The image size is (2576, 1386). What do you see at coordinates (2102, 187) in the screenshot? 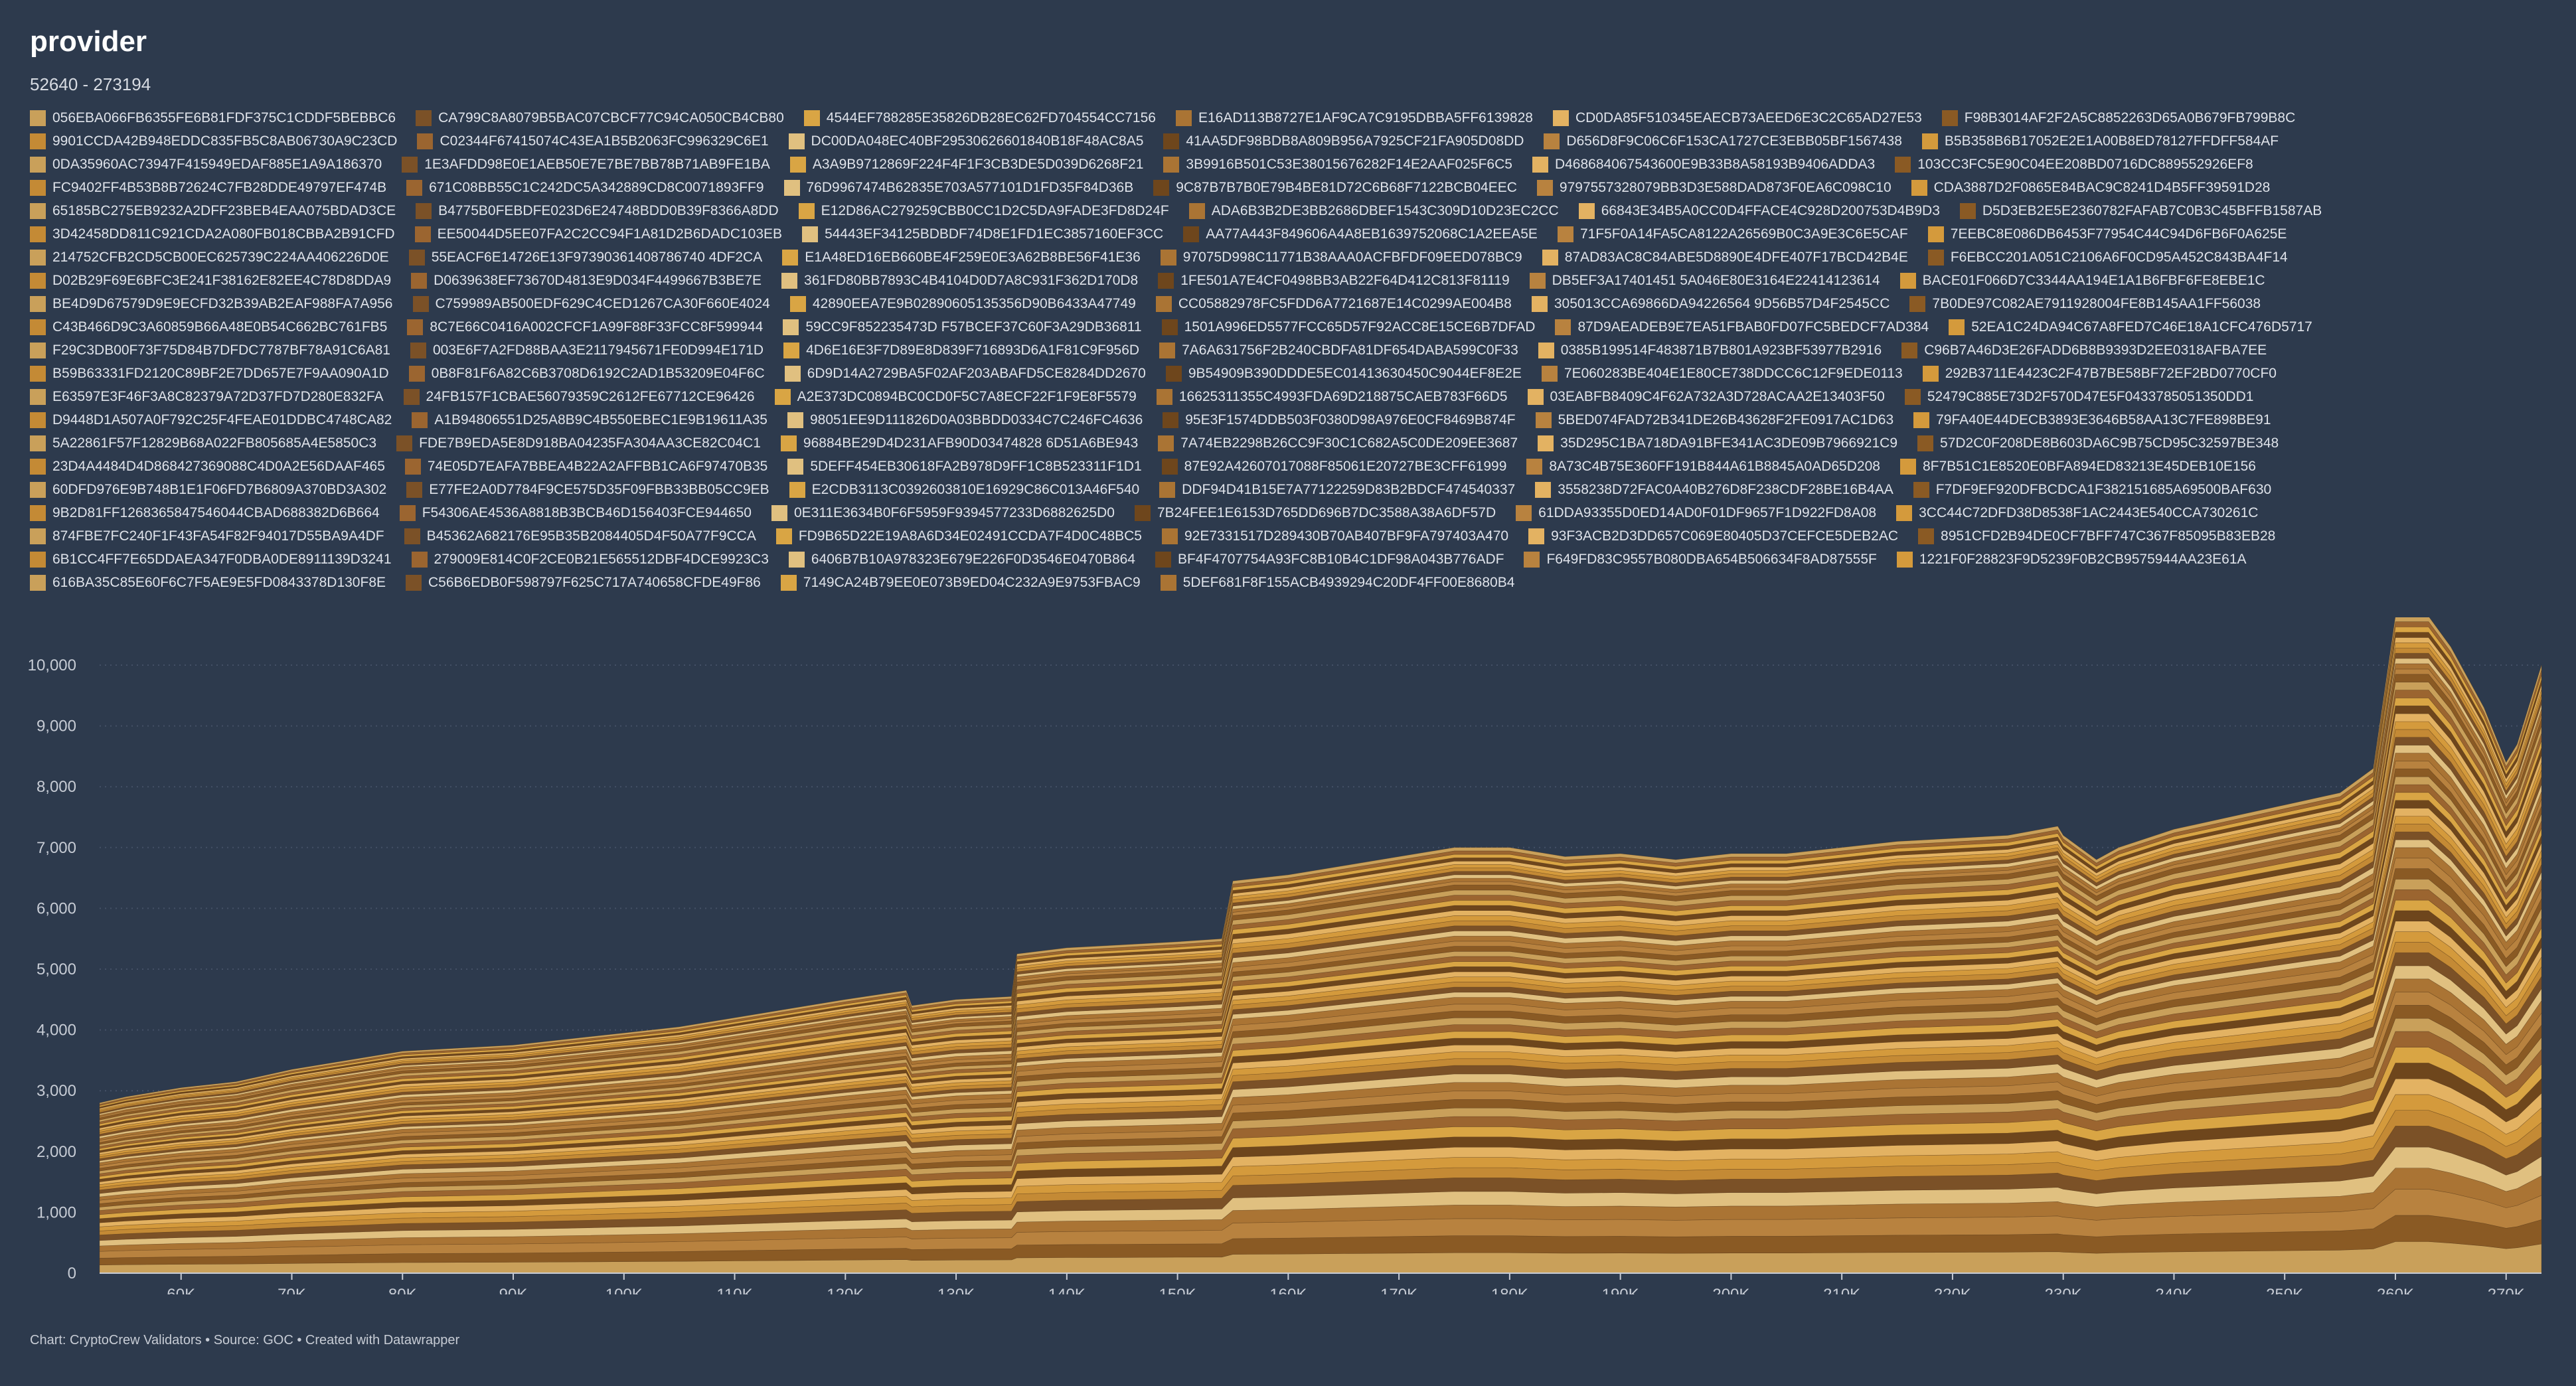
I see `legend-label: CDA3887D2F0865E84BAC9C8241D4B5FF39591D28` at bounding box center [2102, 187].